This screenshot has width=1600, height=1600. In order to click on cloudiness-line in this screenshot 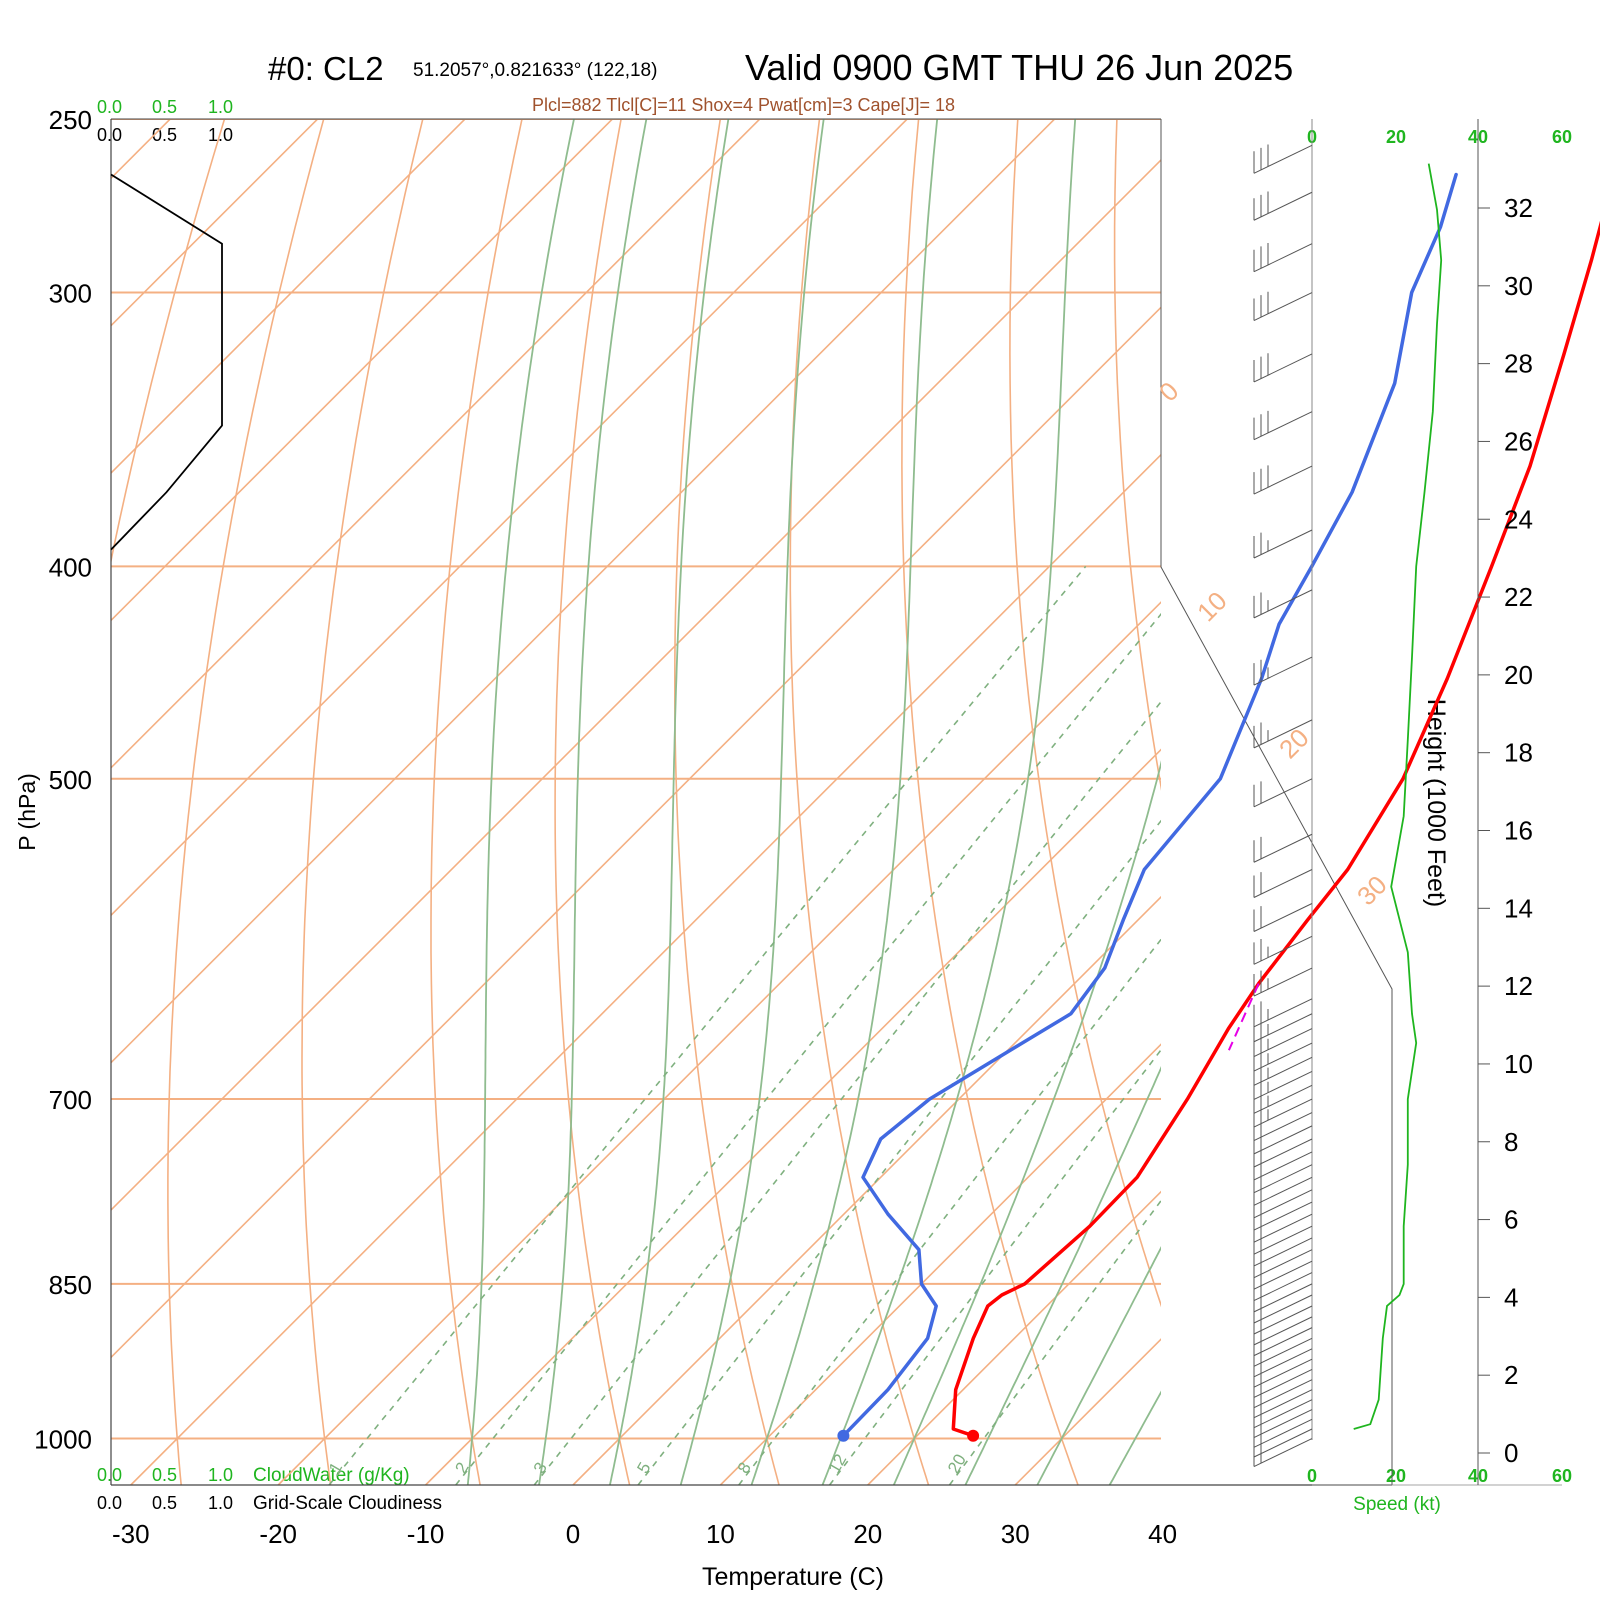, I will do `click(166, 362)`.